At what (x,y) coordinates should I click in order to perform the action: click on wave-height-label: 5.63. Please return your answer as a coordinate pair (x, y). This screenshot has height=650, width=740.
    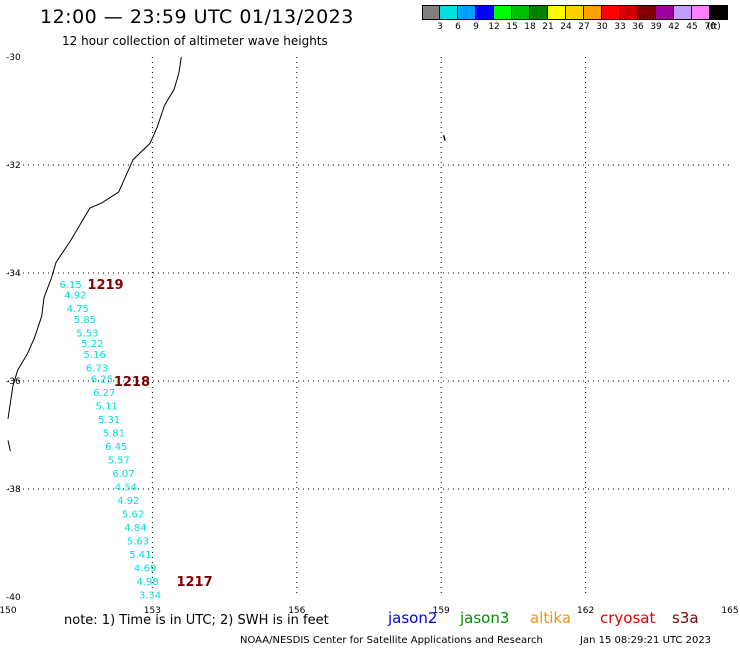
    Looking at the image, I should click on (138, 541).